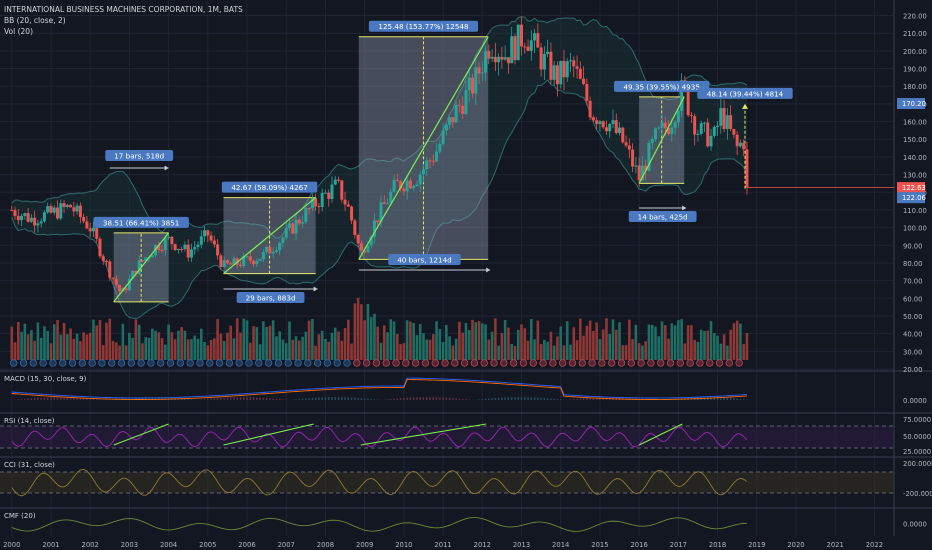 The width and height of the screenshot is (932, 550). What do you see at coordinates (917, 464) in the screenshot?
I see `cci-tick: 200.0000` at bounding box center [917, 464].